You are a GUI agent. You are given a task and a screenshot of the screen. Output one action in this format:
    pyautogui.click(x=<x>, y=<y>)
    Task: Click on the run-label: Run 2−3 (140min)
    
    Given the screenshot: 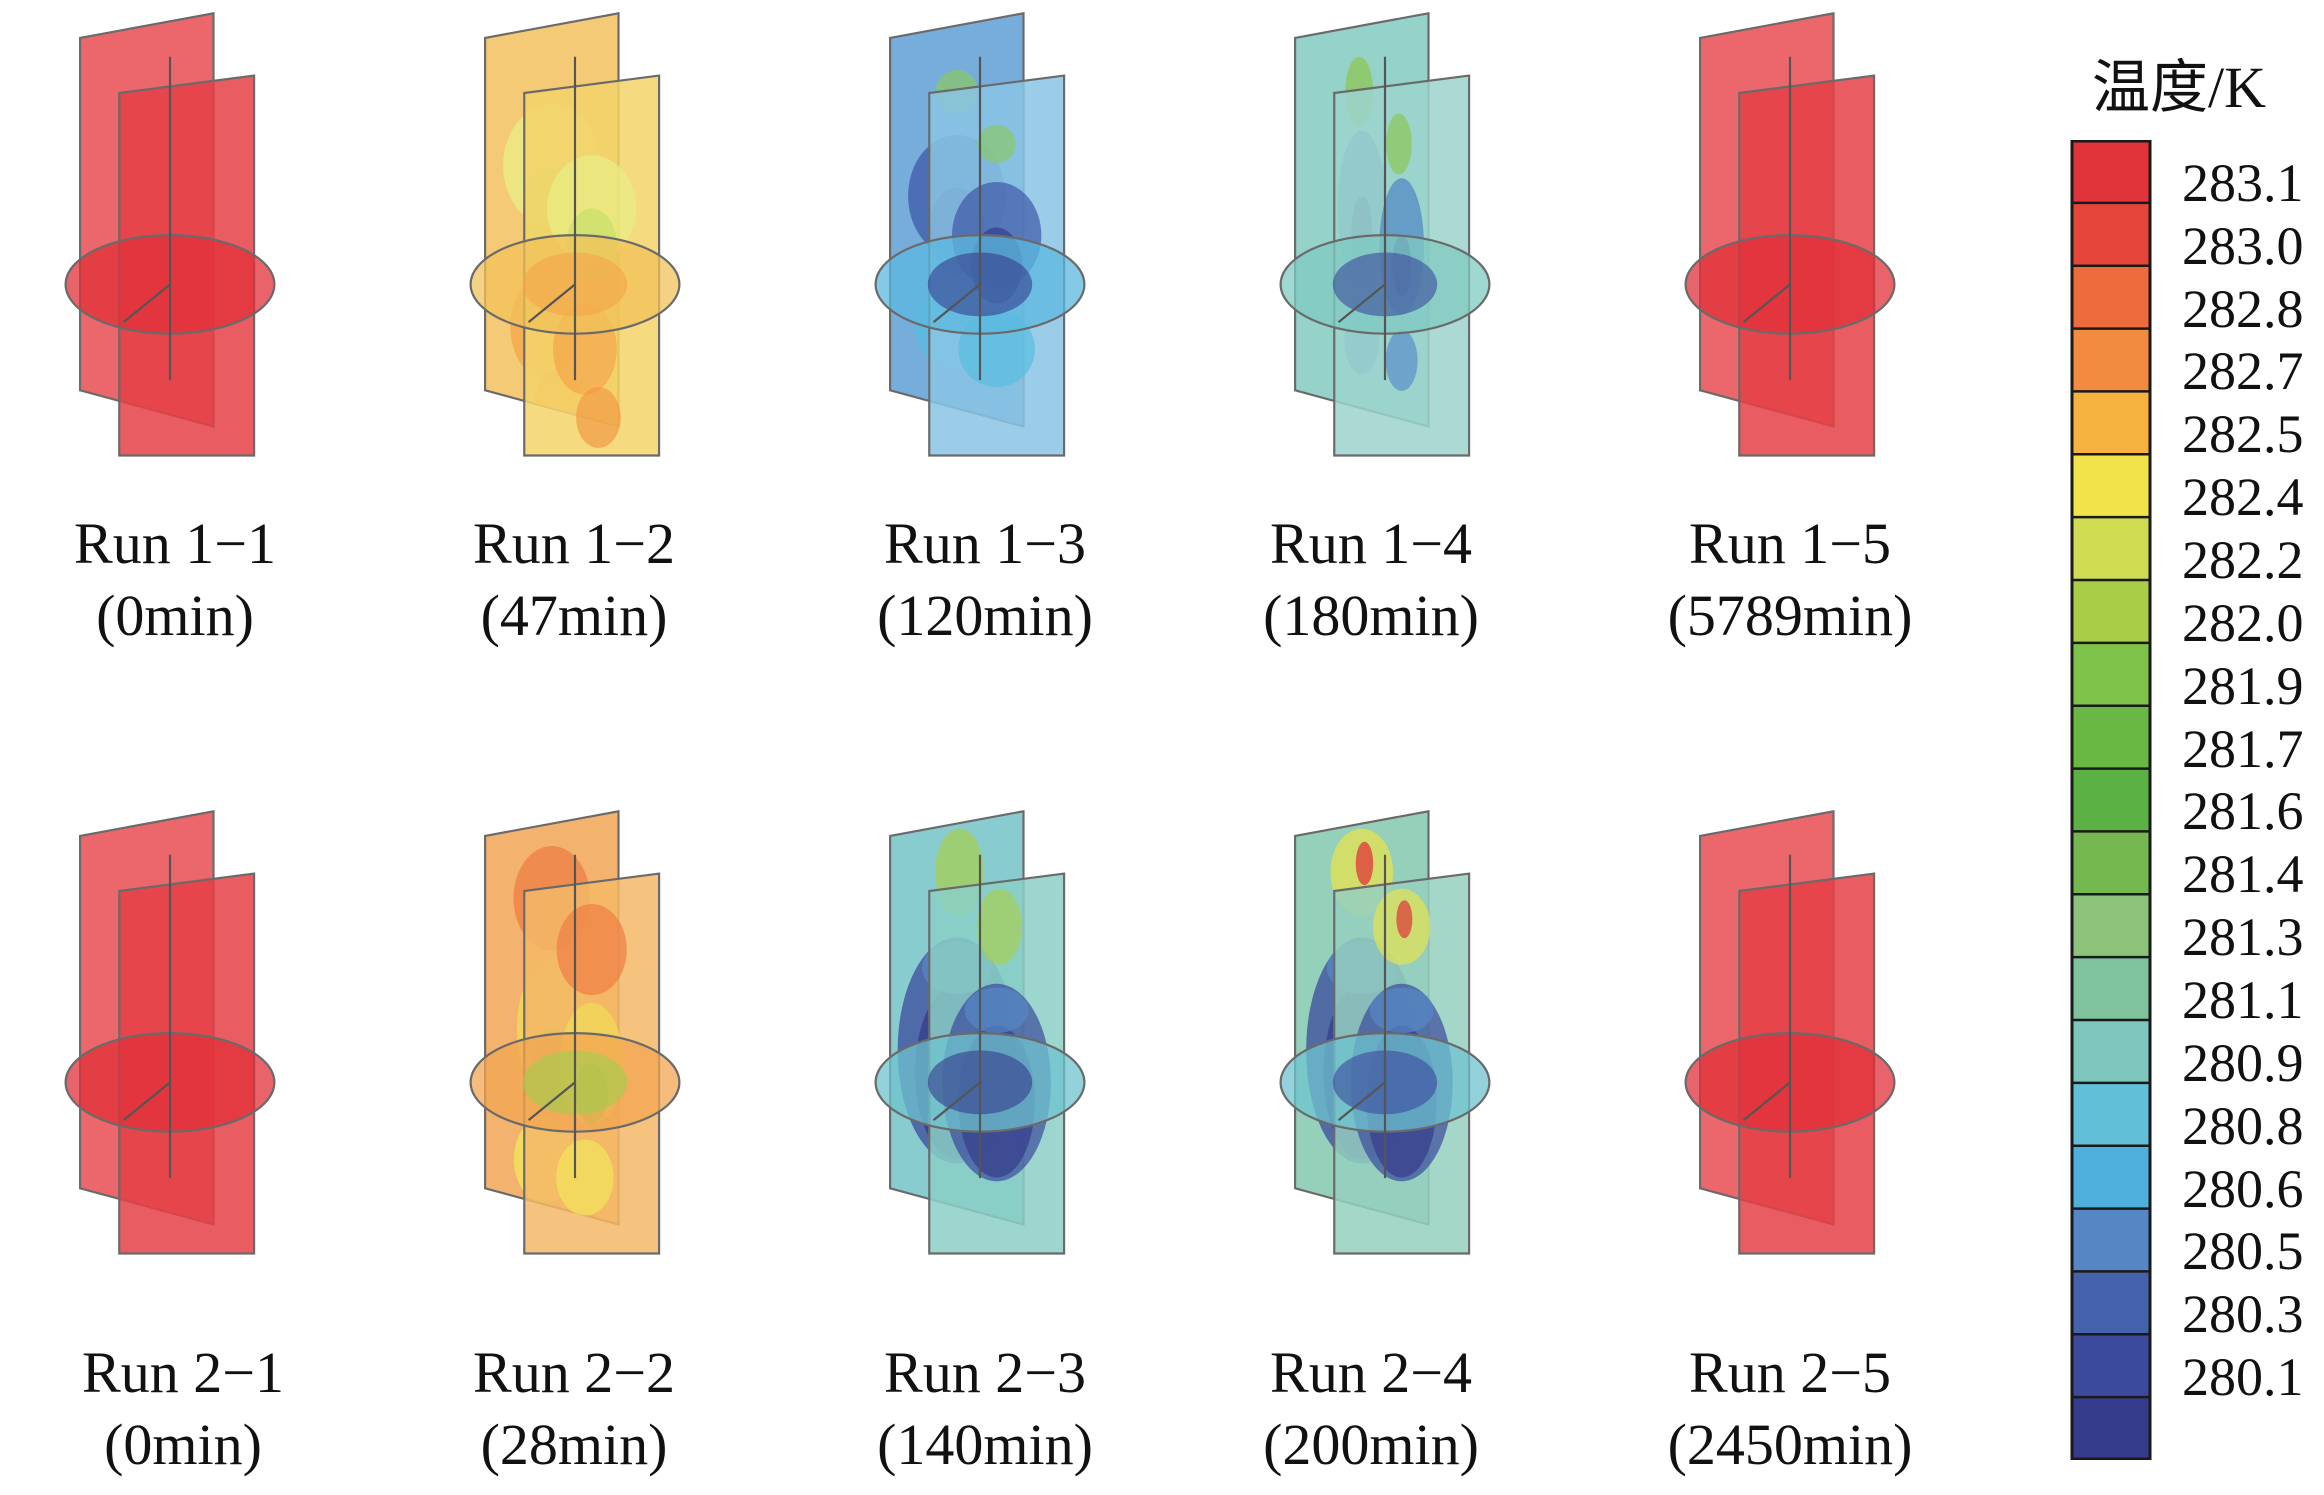 What is the action you would take?
    pyautogui.click(x=985, y=1409)
    